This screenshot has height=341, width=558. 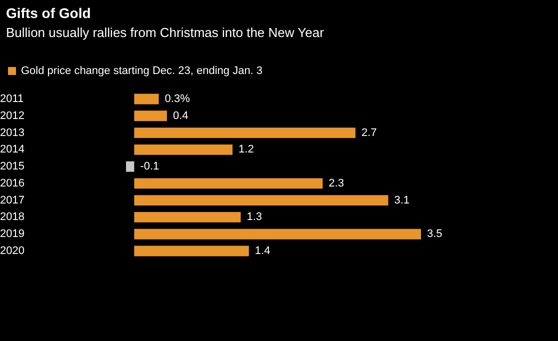 What do you see at coordinates (434, 234) in the screenshot?
I see `data-label: 3.5` at bounding box center [434, 234].